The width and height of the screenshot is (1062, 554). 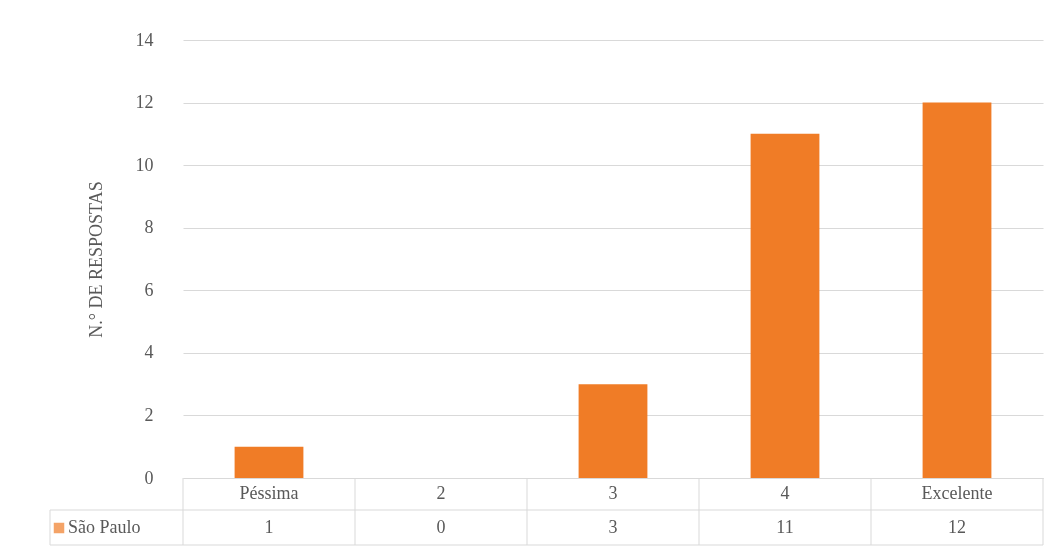 I want to click on y-tick-label: 12, so click(x=144, y=102).